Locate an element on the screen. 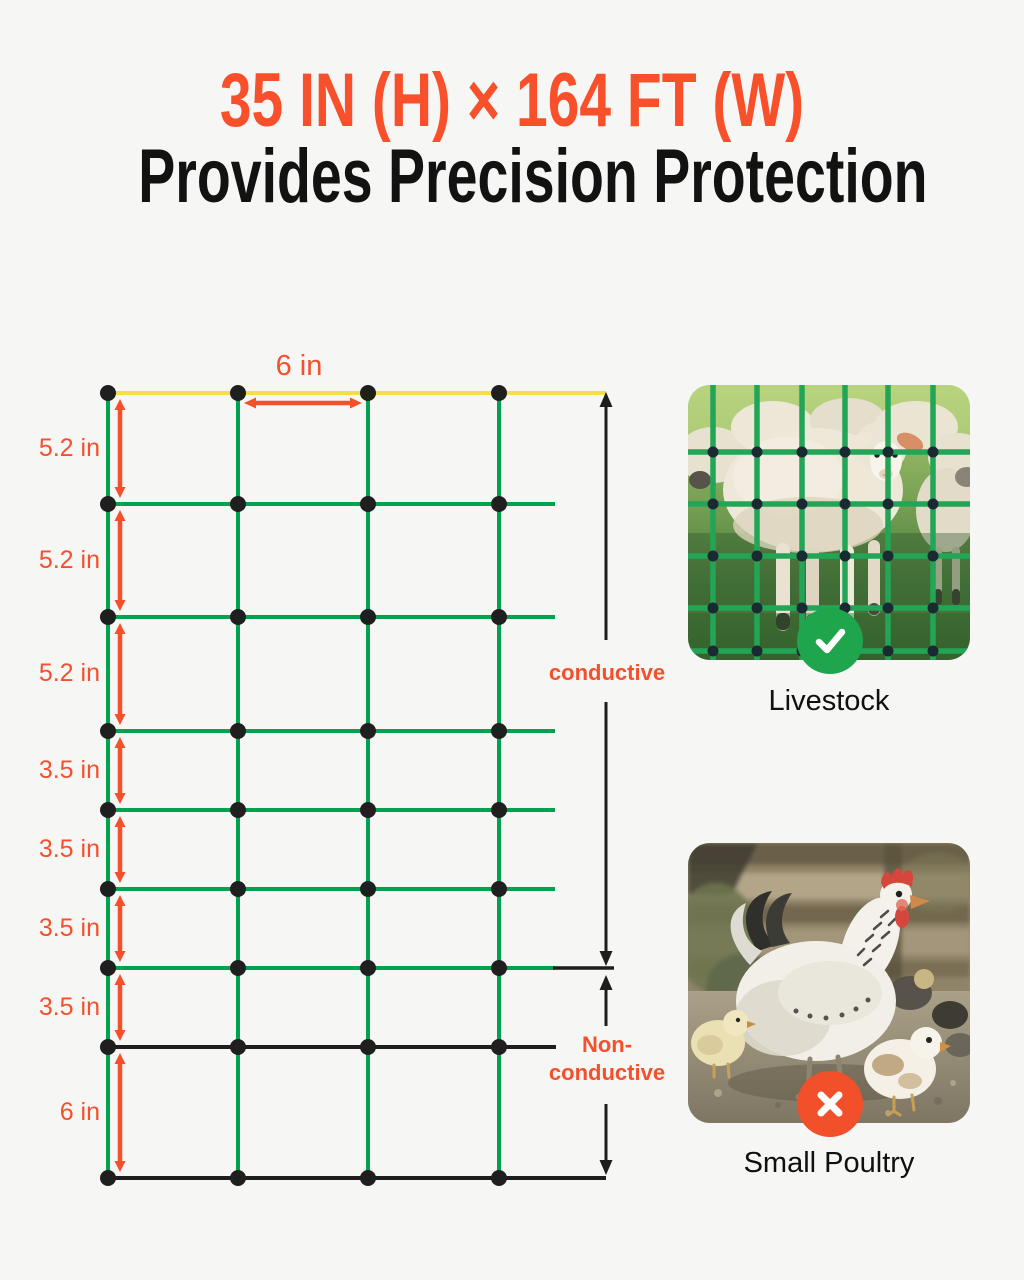 The height and width of the screenshot is (1280, 1024). x-icon is located at coordinates (830, 1104).